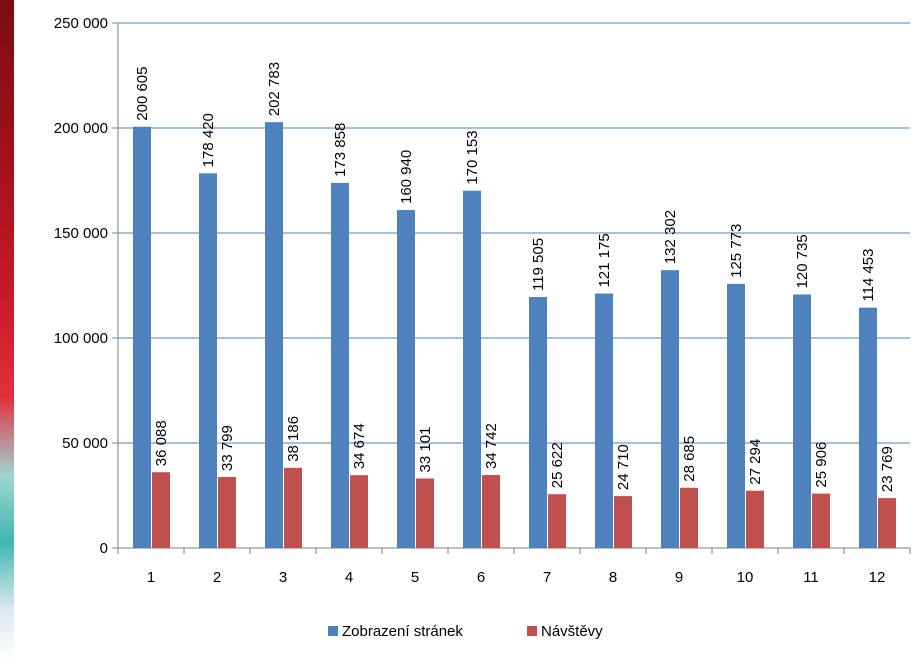 This screenshot has width=918, height=661. What do you see at coordinates (670, 237) in the screenshot?
I see `data-label: 132 302` at bounding box center [670, 237].